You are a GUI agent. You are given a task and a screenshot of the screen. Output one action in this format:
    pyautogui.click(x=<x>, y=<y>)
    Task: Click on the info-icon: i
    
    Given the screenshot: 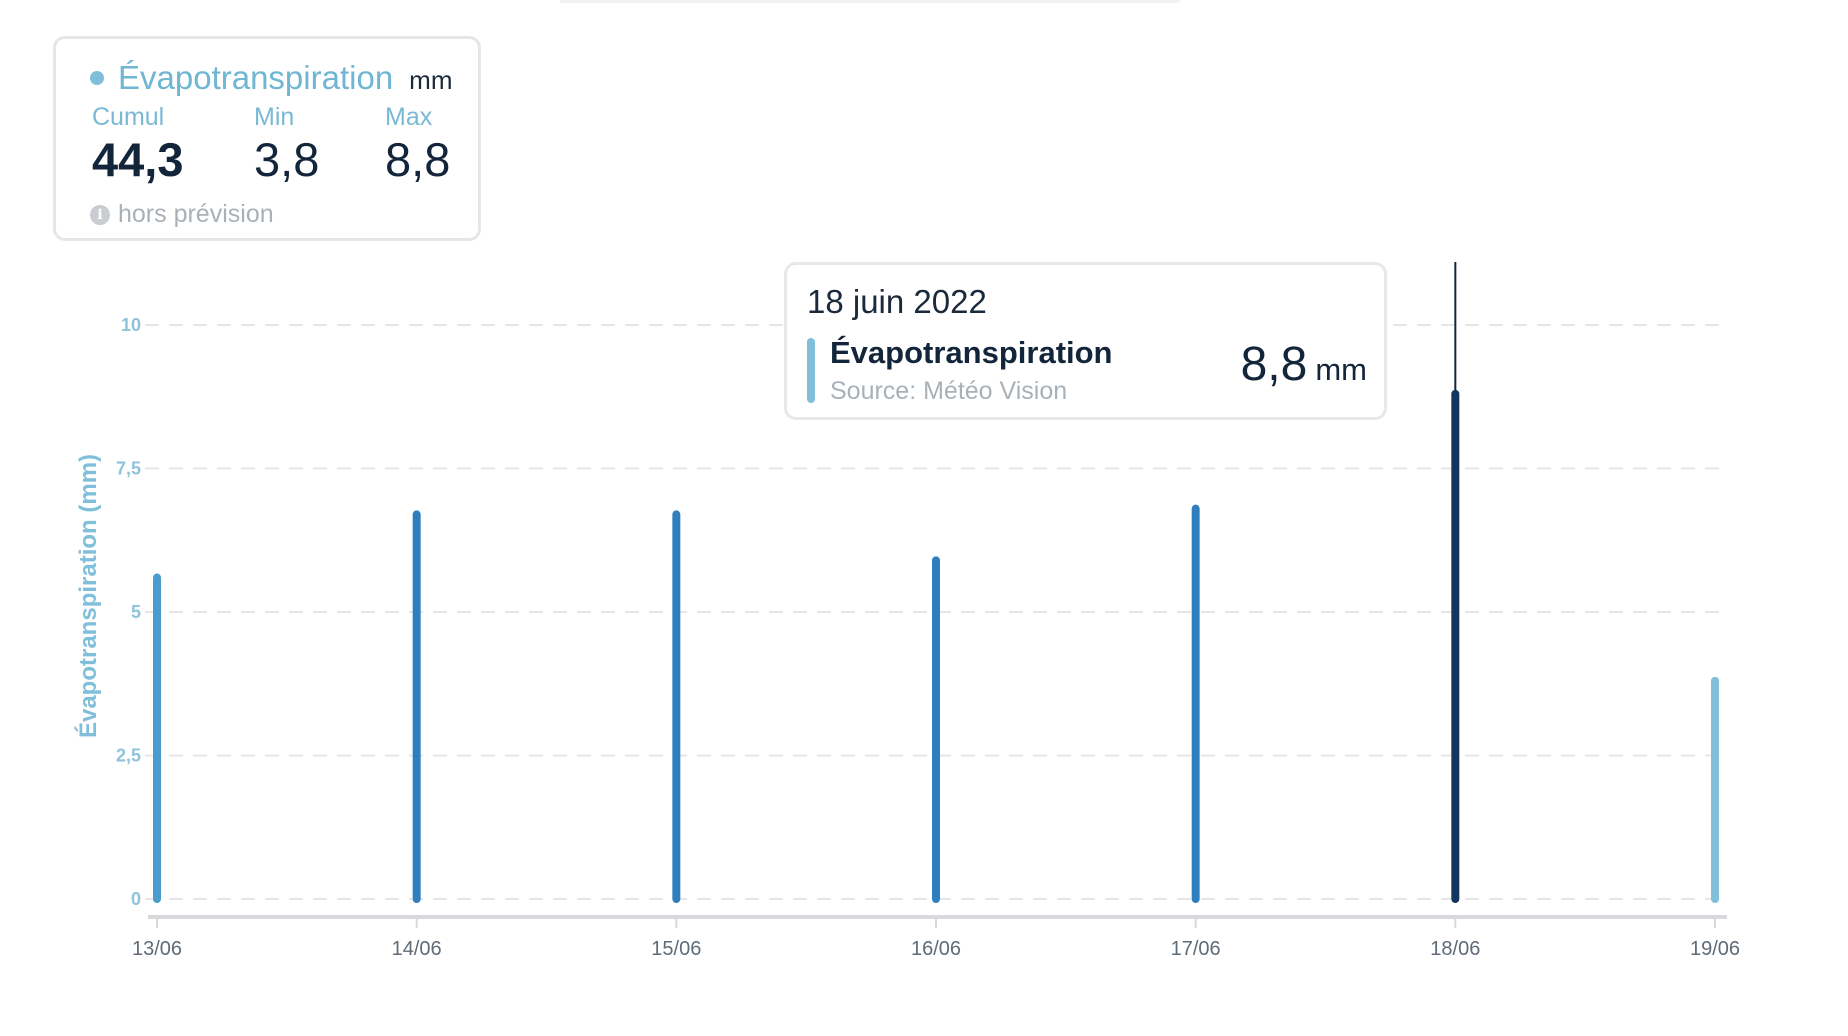 What is the action you would take?
    pyautogui.click(x=100, y=214)
    